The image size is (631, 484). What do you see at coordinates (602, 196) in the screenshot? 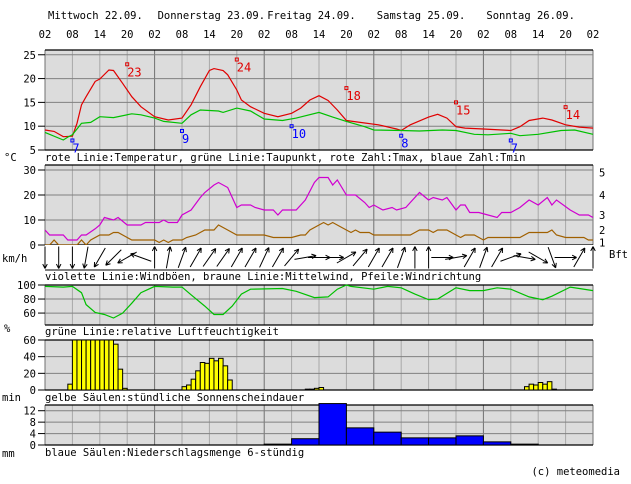
I see `bft-tick-label: 4` at bounding box center [602, 196].